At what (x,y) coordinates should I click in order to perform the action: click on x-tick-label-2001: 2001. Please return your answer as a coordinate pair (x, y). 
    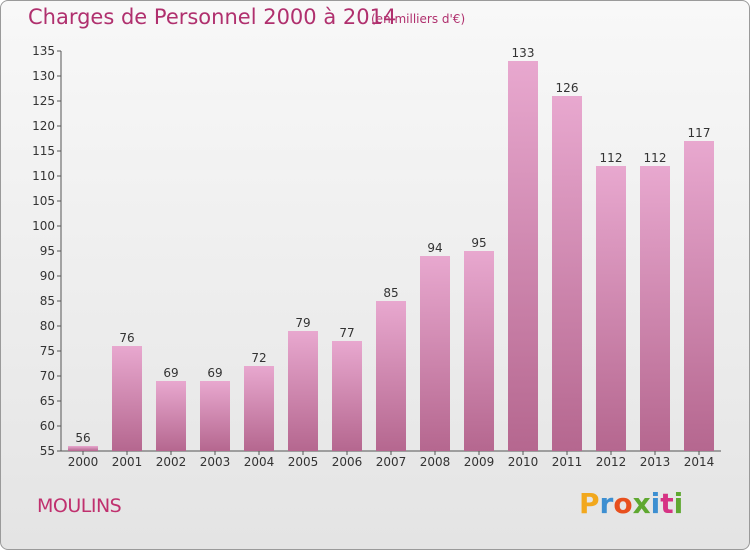
    Looking at the image, I should click on (127, 462).